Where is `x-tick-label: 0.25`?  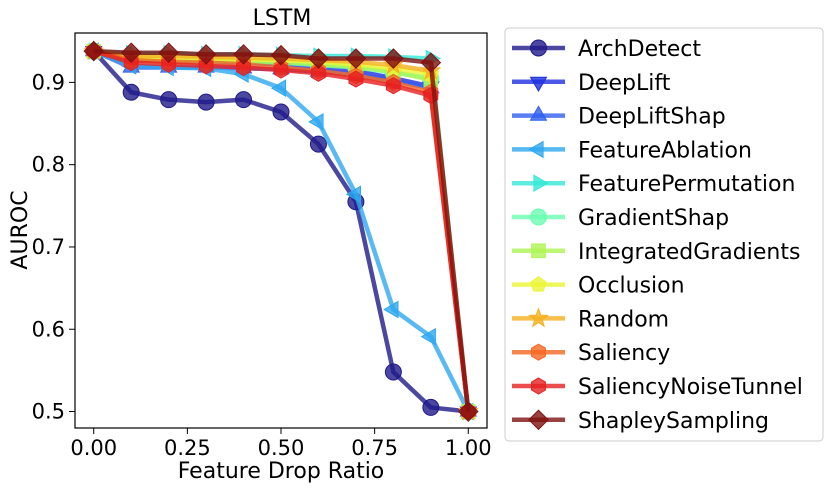
x-tick-label: 0.25 is located at coordinates (187, 448).